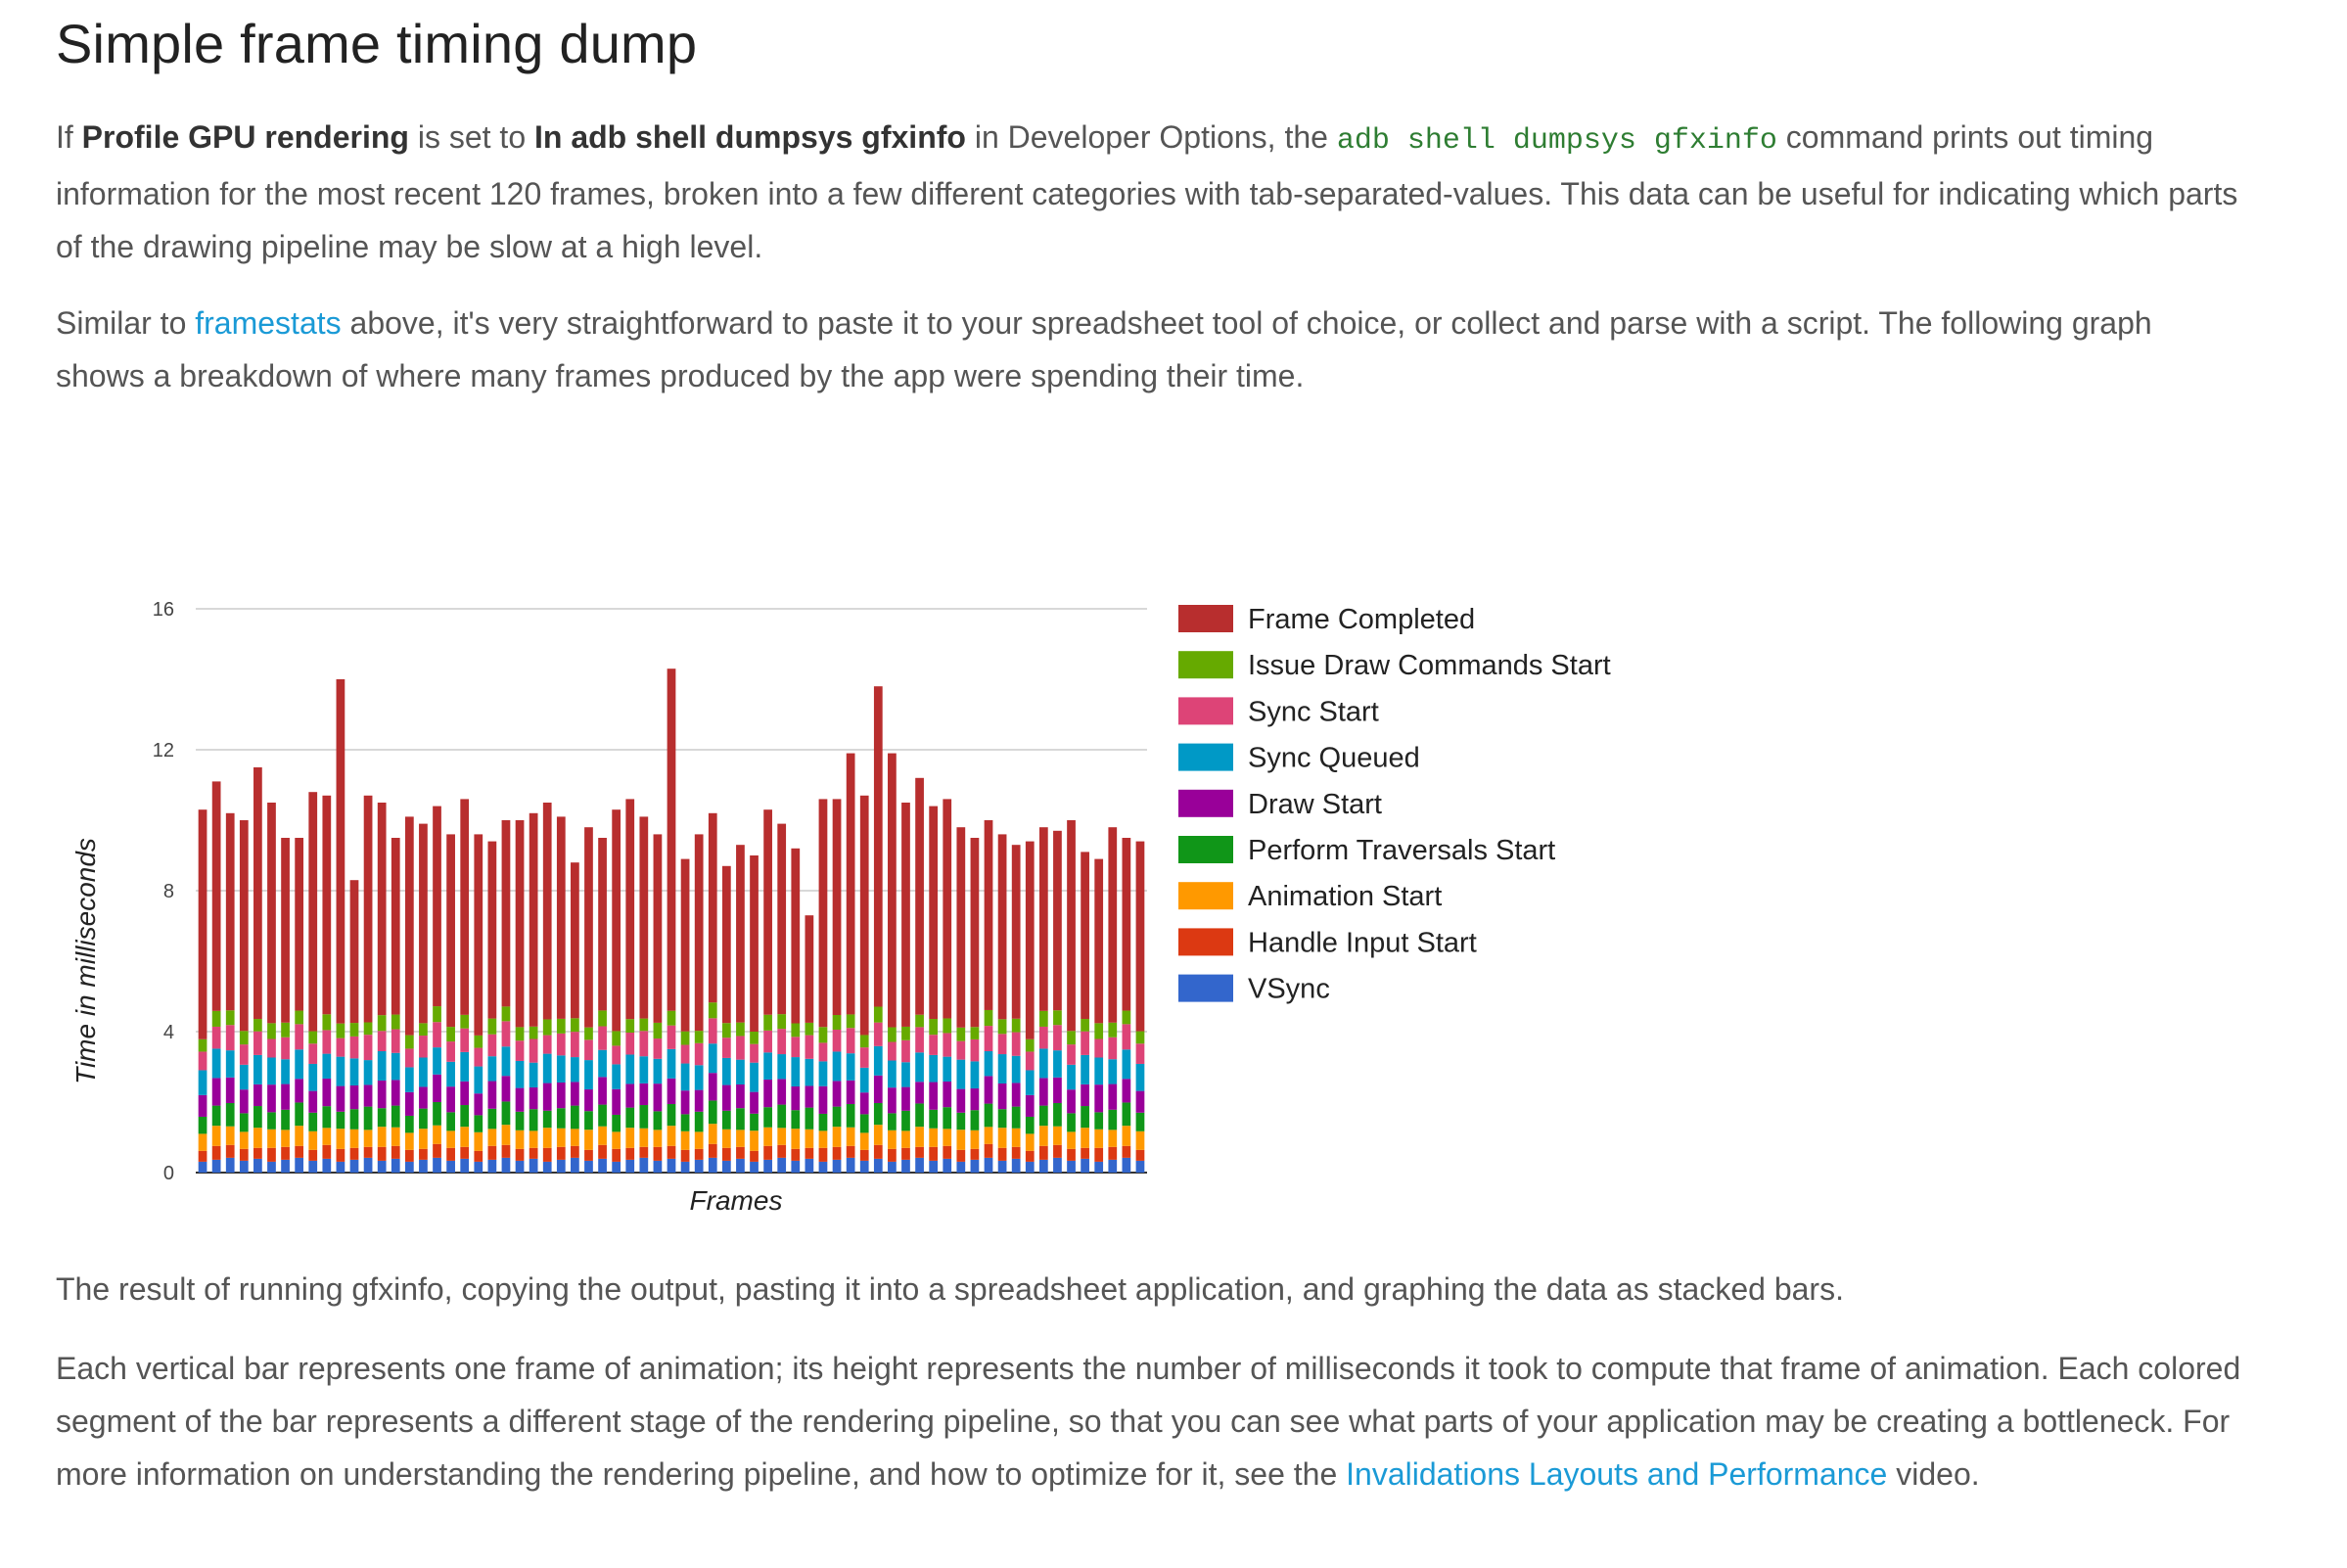  Describe the element at coordinates (1617, 1474) in the screenshot. I see `invalidations-video-link: Invalidations Layouts and Performance` at that location.